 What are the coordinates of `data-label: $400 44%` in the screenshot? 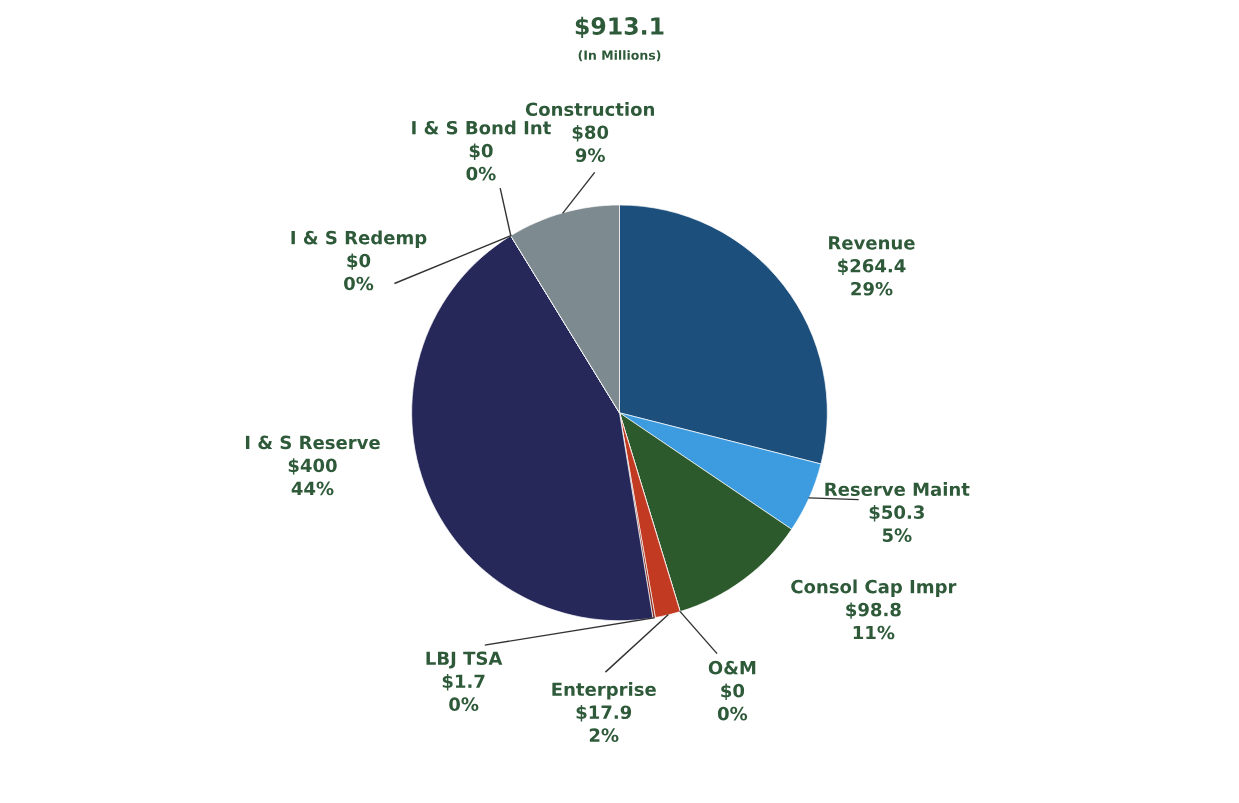 It's located at (312, 477).